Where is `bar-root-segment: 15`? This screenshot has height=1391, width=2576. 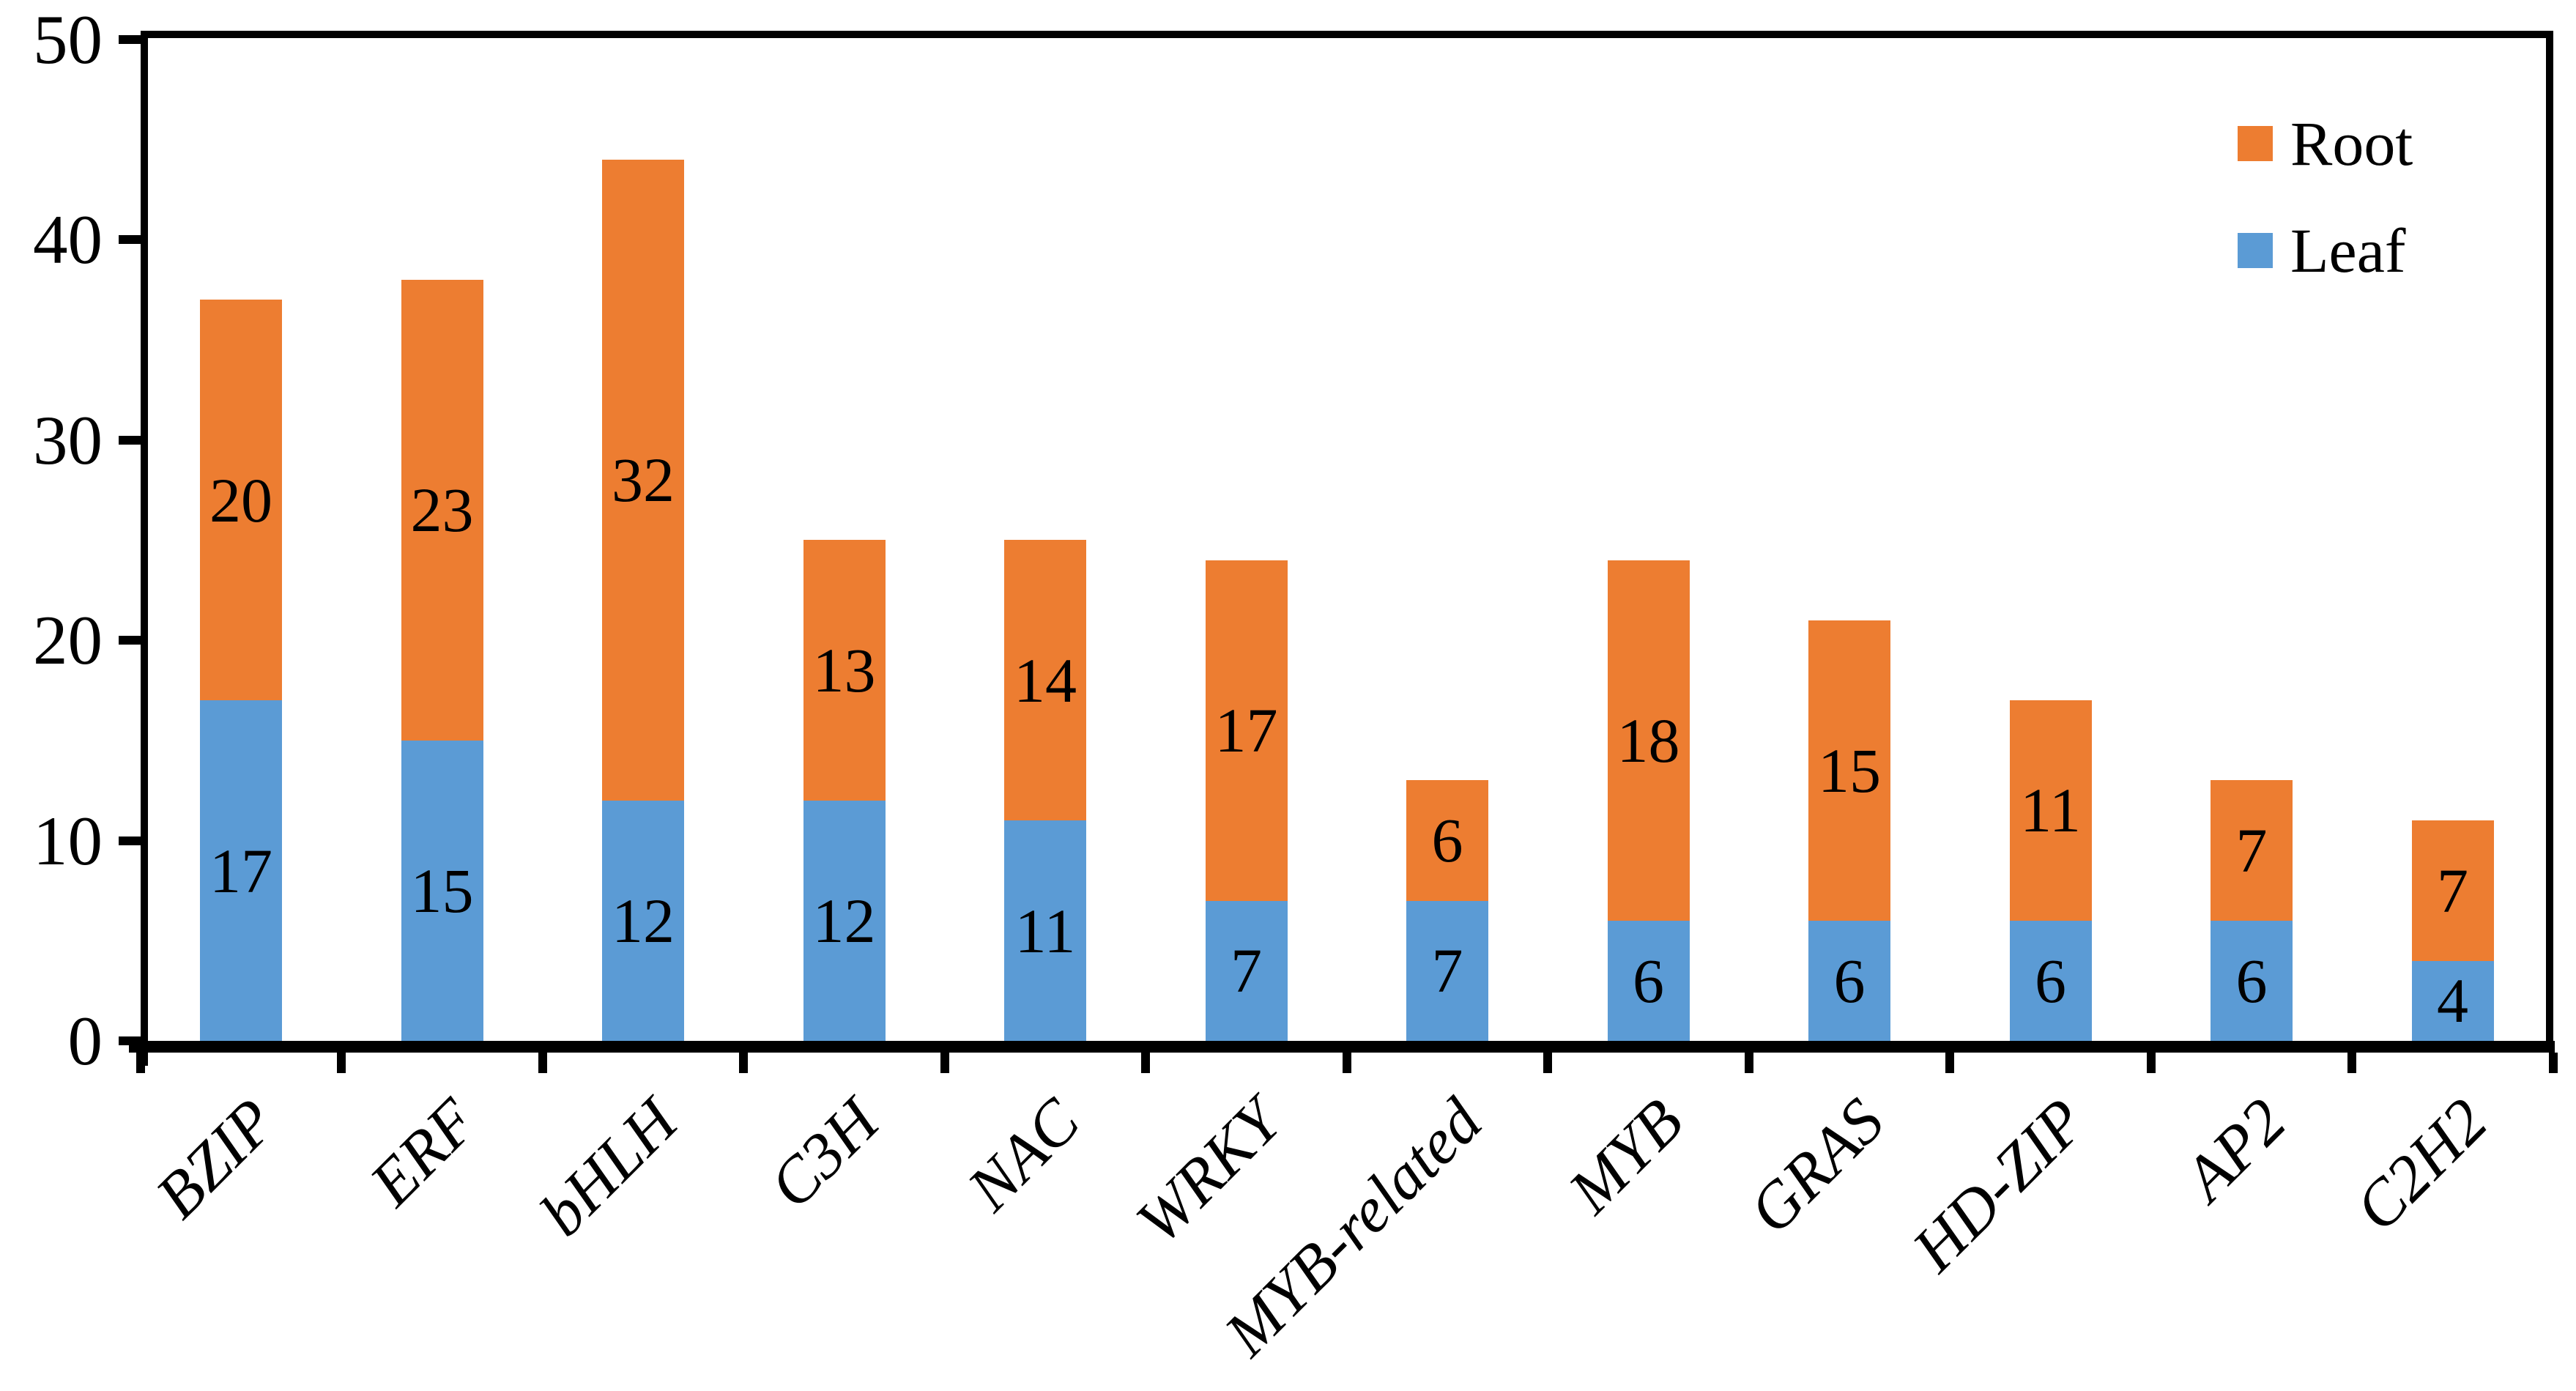 bar-root-segment: 15 is located at coordinates (1849, 770).